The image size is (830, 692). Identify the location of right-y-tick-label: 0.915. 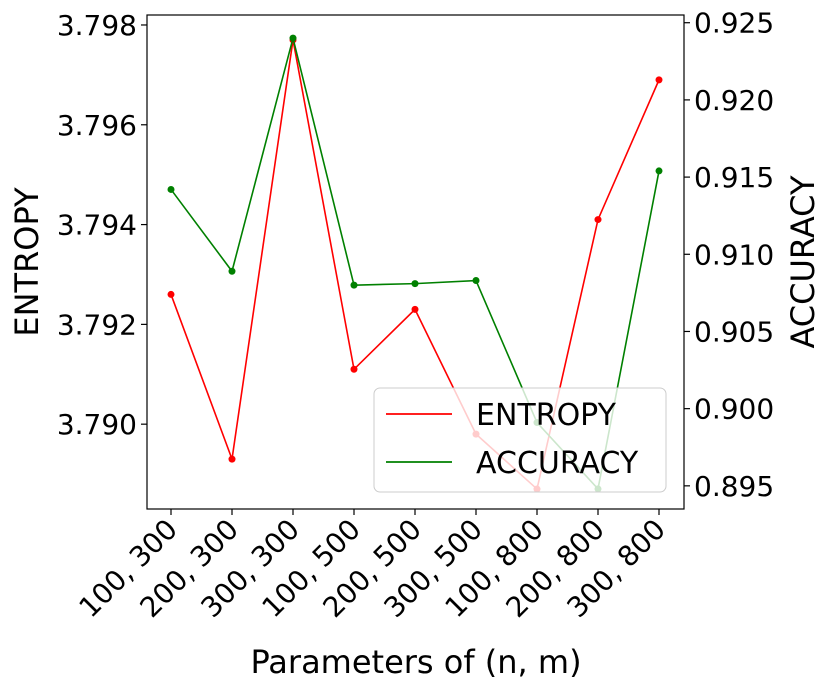
(734, 177).